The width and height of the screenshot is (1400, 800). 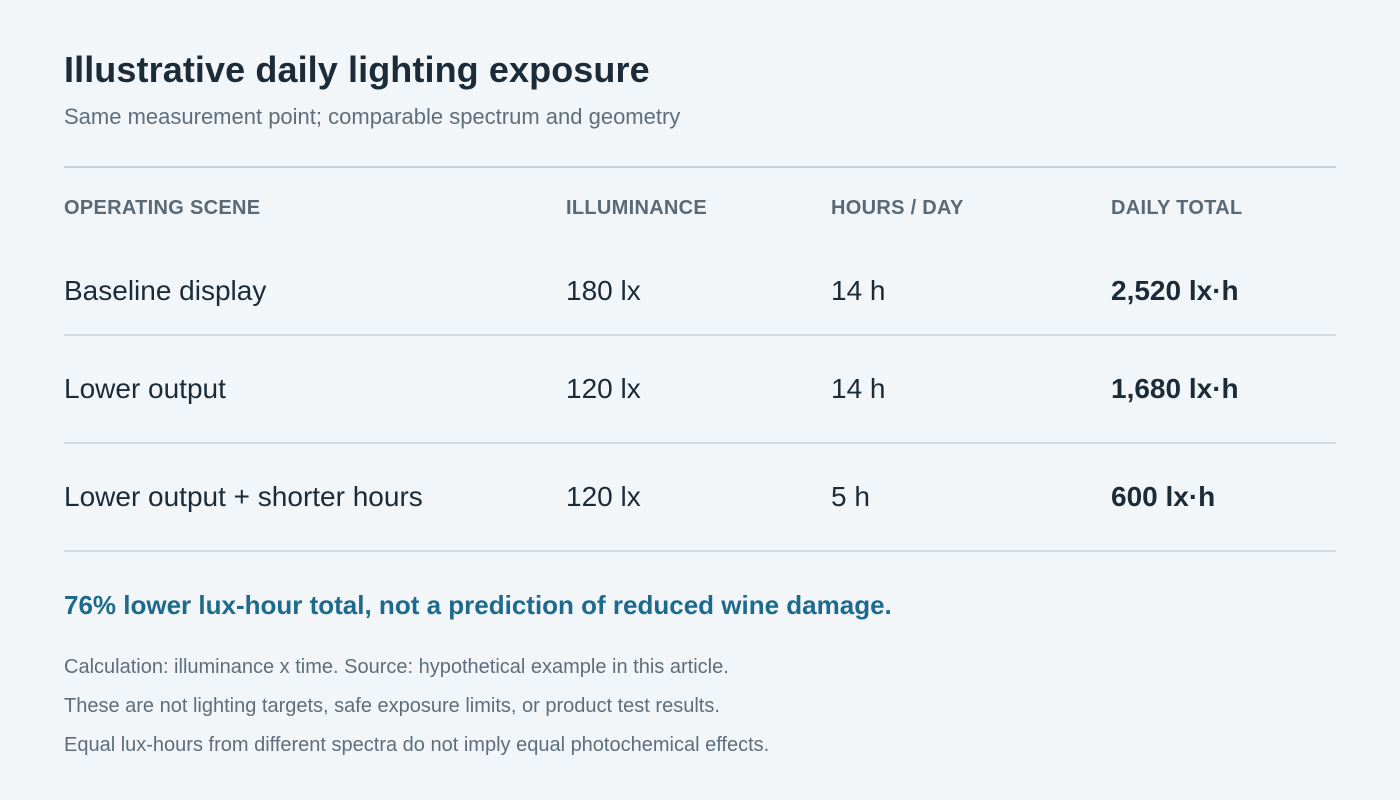 What do you see at coordinates (700, 167) in the screenshot?
I see `table-top-divider` at bounding box center [700, 167].